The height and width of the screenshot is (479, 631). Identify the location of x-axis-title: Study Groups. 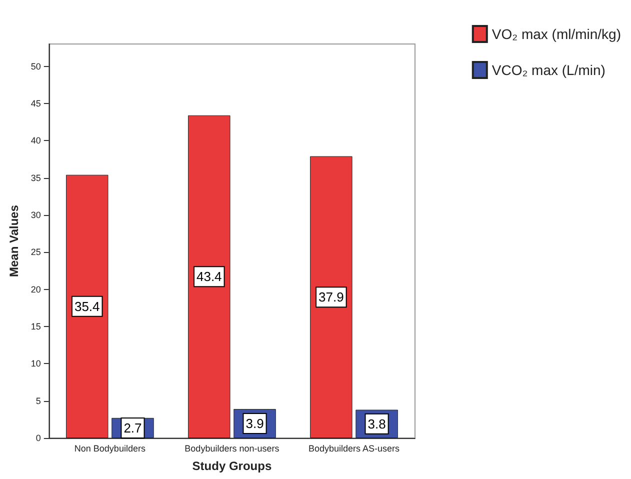
(232, 466).